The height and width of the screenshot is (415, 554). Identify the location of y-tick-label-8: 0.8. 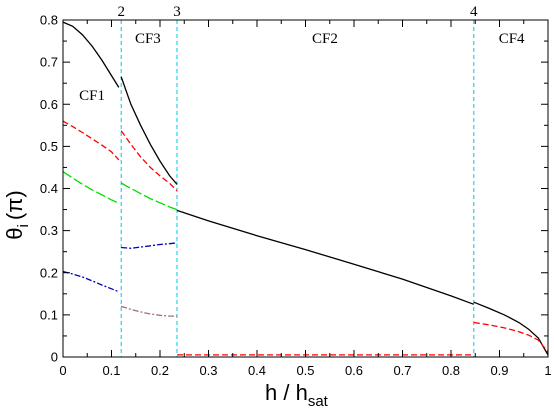
(49, 20).